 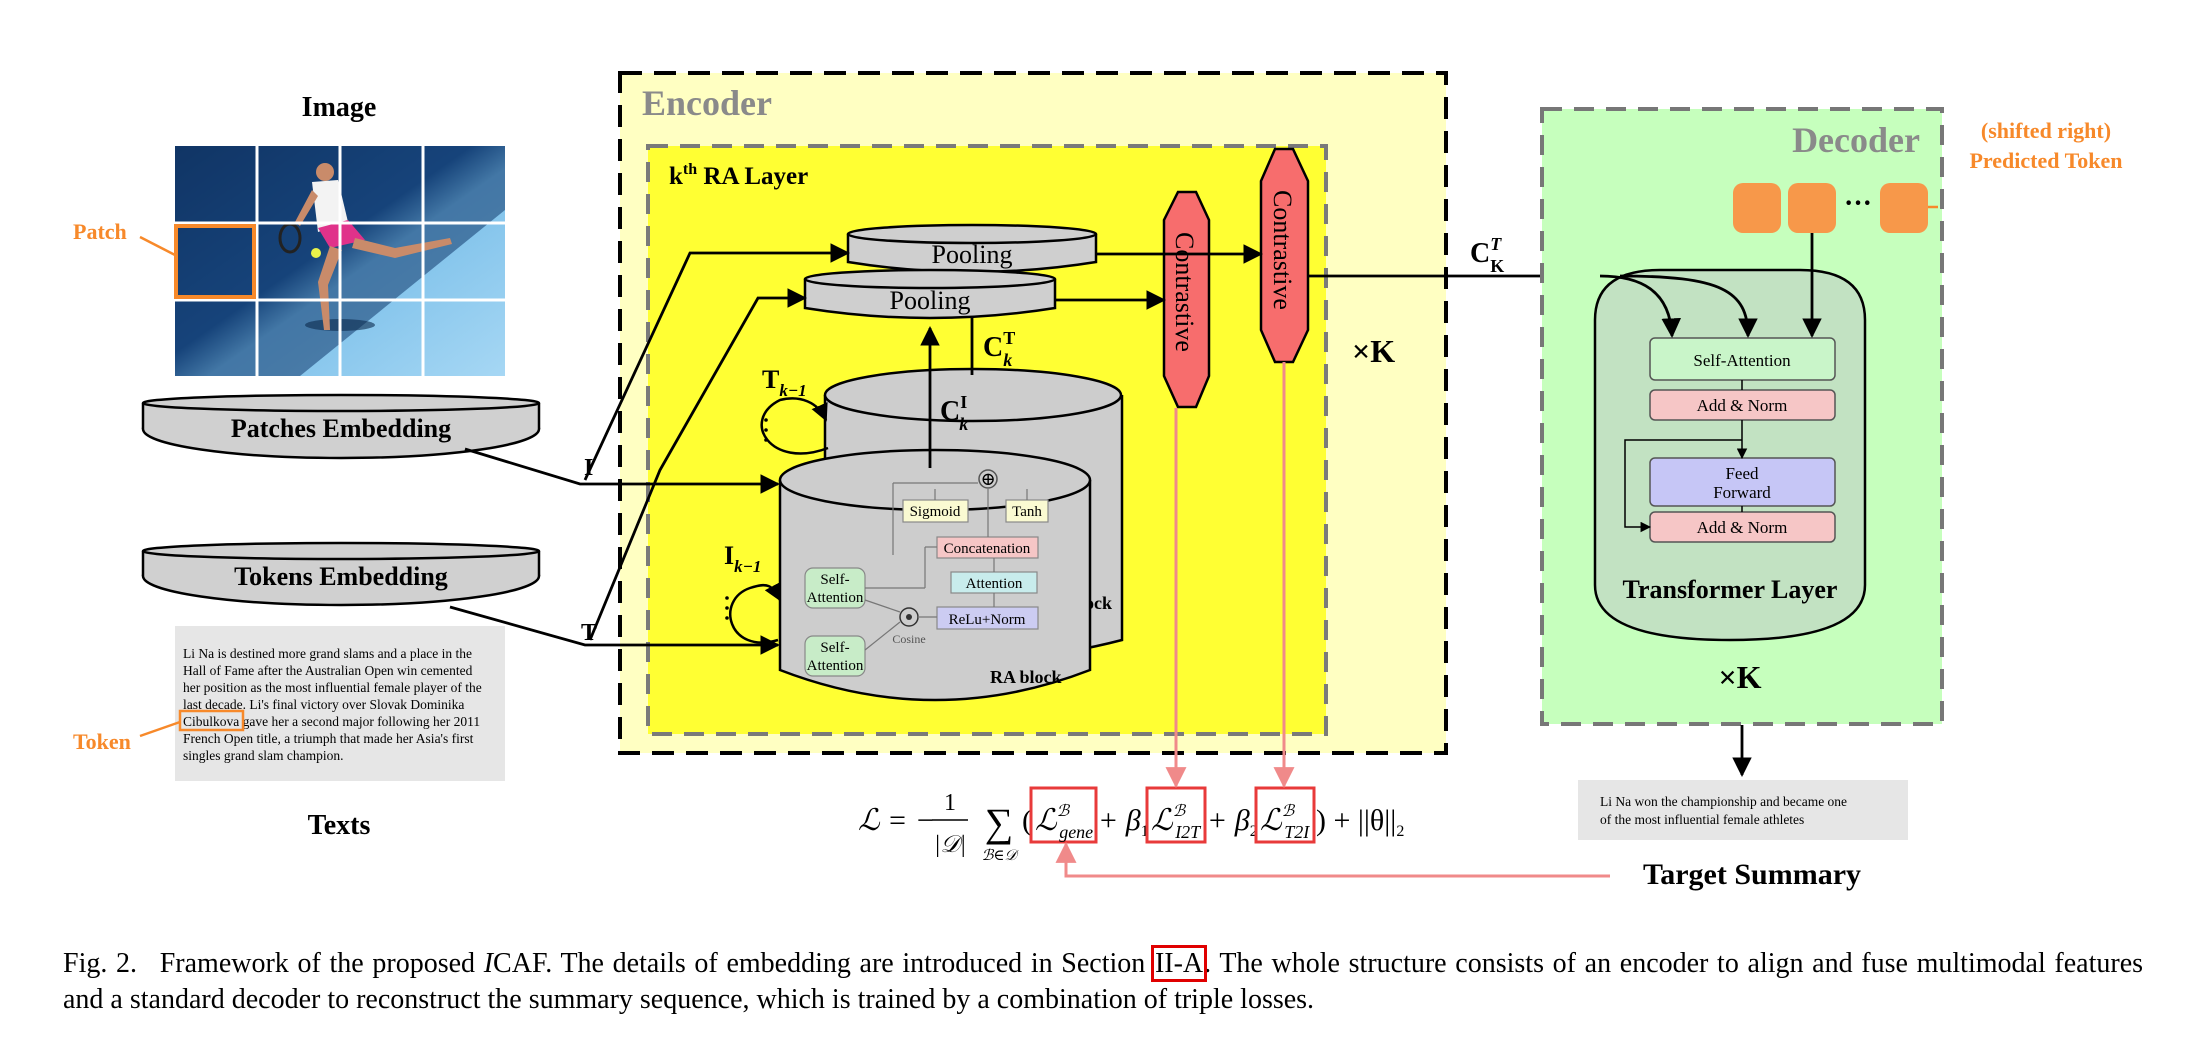 I want to click on add-norm-1: Add & Norm, so click(x=1742, y=405).